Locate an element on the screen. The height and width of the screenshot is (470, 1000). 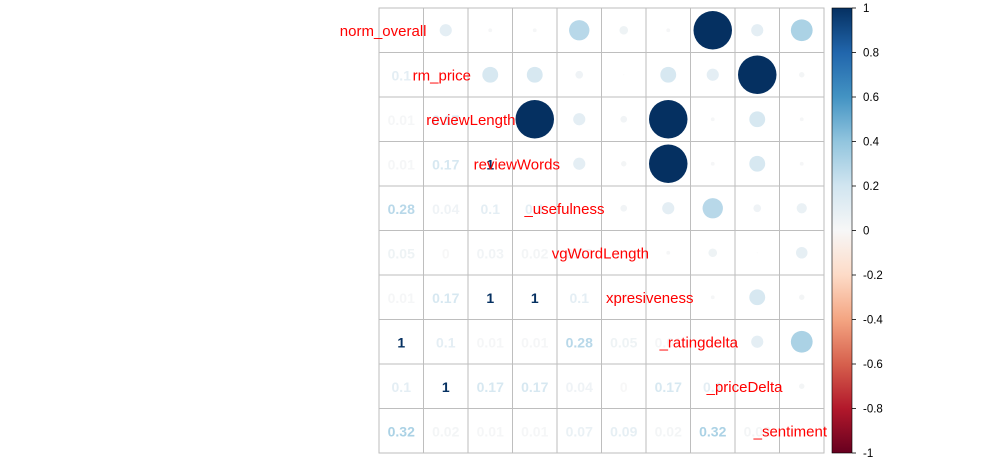
corr-number: 0 is located at coordinates (624, 387).